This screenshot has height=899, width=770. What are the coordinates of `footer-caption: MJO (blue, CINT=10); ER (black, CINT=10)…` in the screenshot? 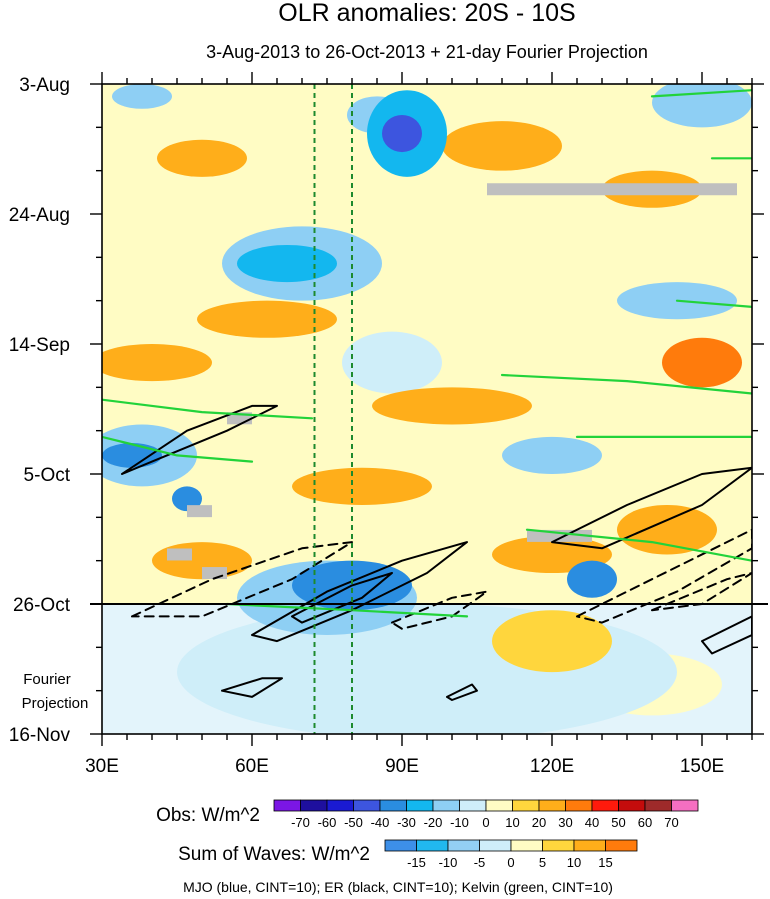 It's located at (398, 887).